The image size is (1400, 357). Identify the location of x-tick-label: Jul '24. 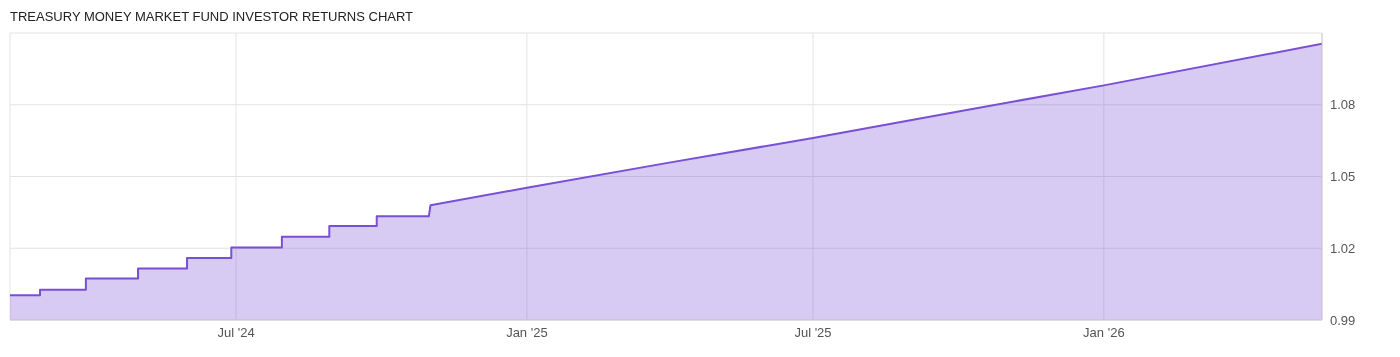
(236, 333).